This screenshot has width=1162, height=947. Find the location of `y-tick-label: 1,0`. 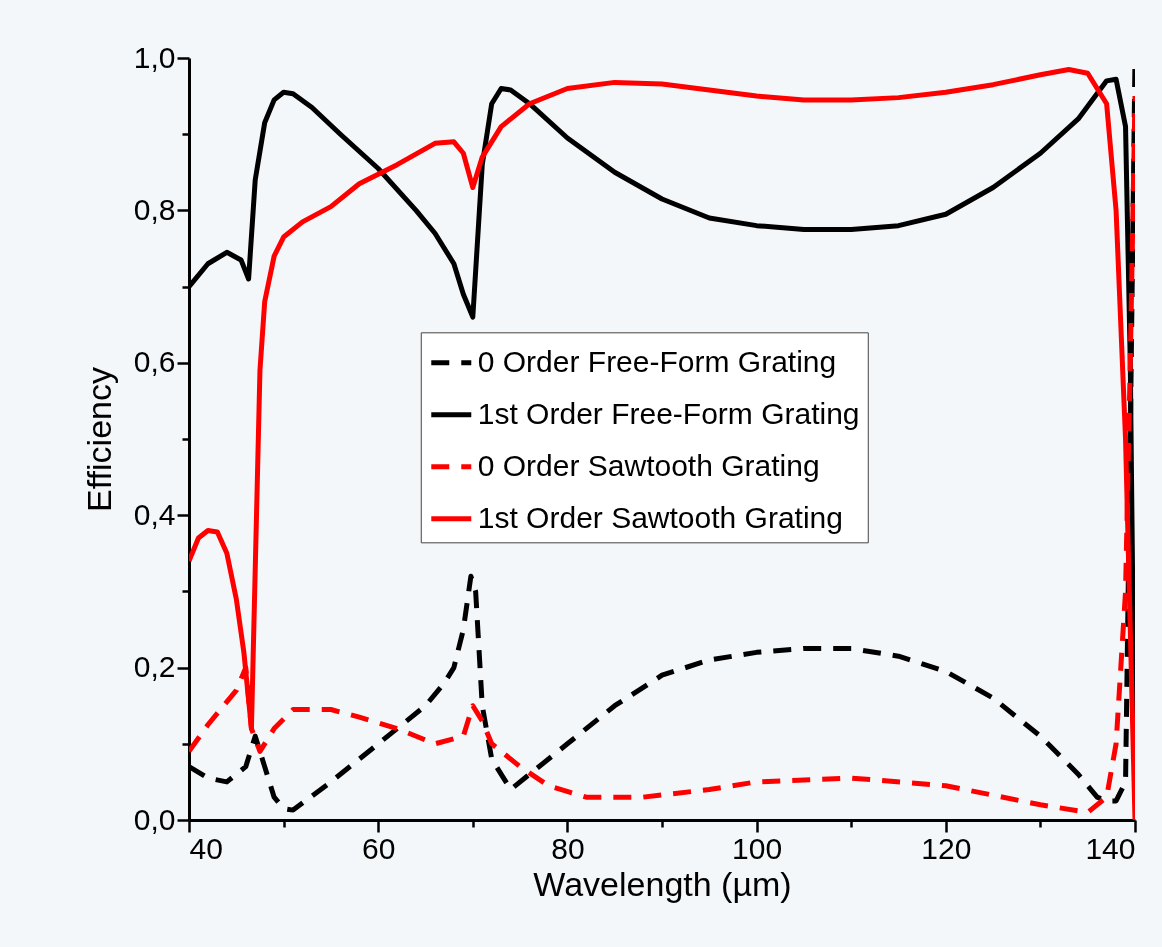

y-tick-label: 1,0 is located at coordinates (154, 57).